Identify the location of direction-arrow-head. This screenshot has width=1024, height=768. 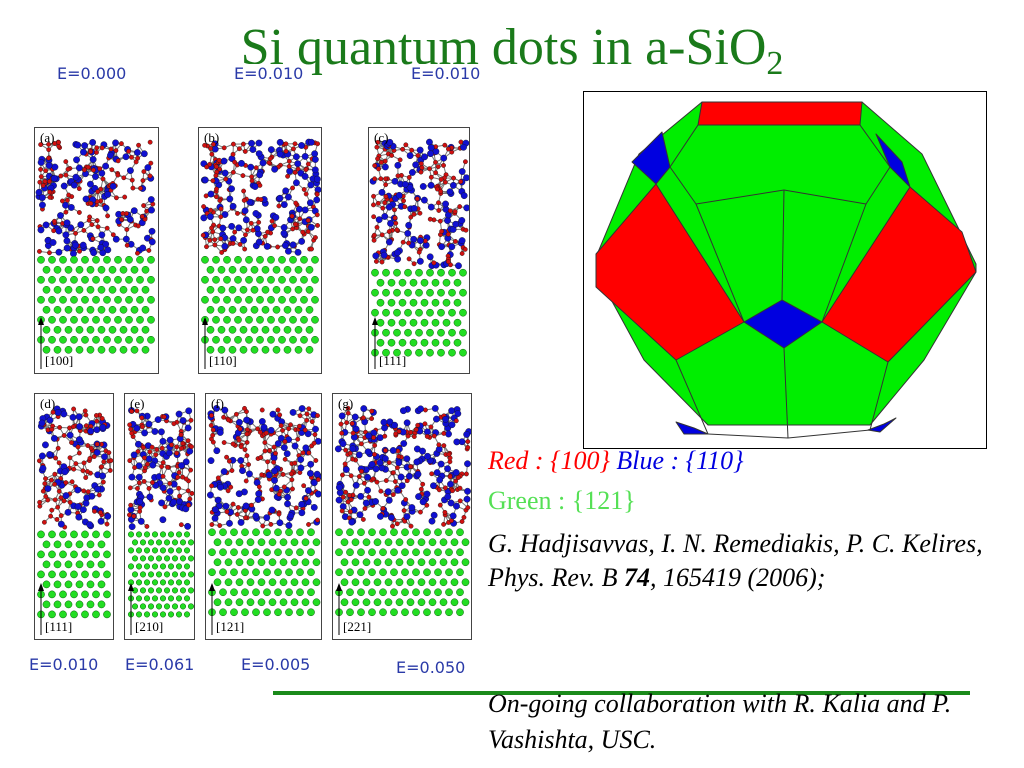
(375, 321).